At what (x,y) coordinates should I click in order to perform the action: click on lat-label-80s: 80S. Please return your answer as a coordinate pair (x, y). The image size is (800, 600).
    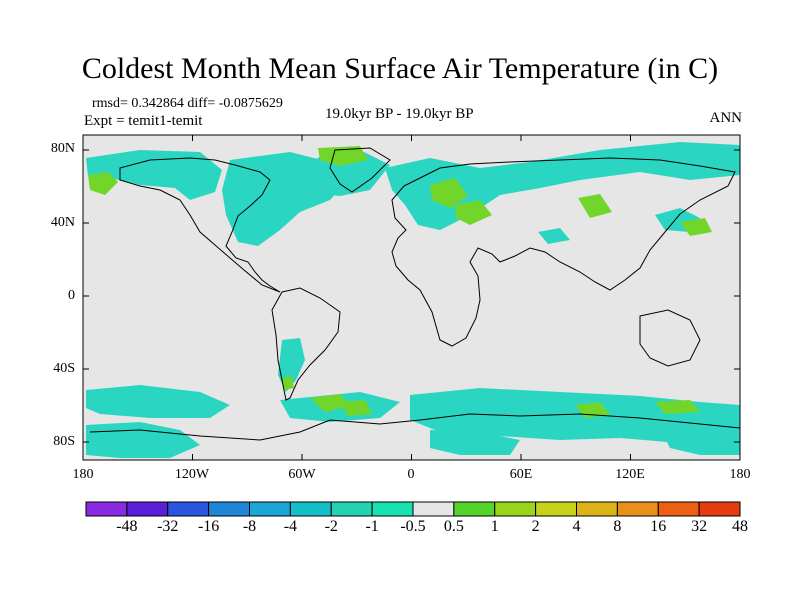
    Looking at the image, I should click on (64, 441).